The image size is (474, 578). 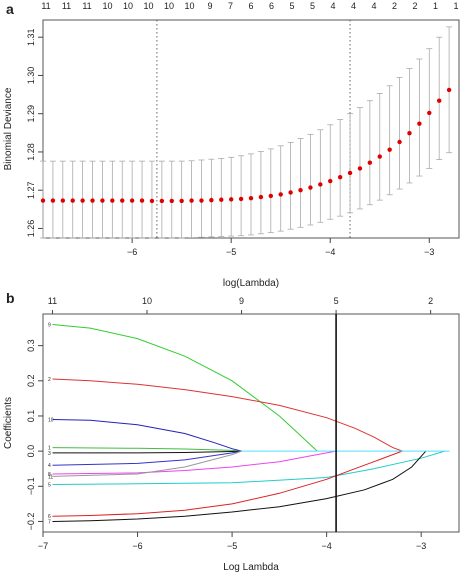 I want to click on y-tick-label: 1.30, so click(x=31, y=76).